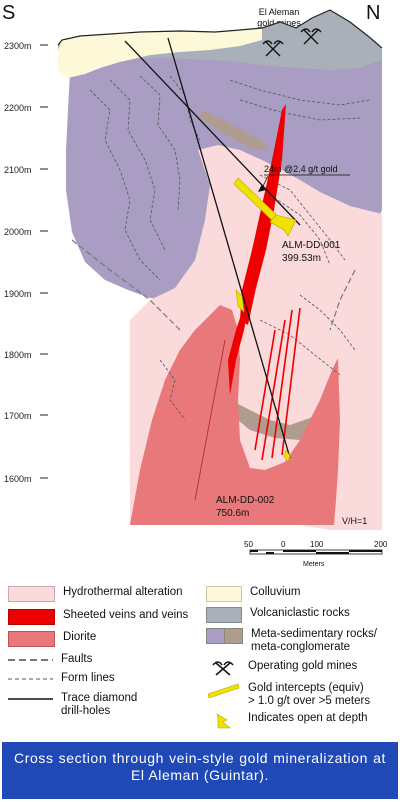 This screenshot has width=400, height=802. I want to click on hole1-depth: 399.53m, so click(301, 258).